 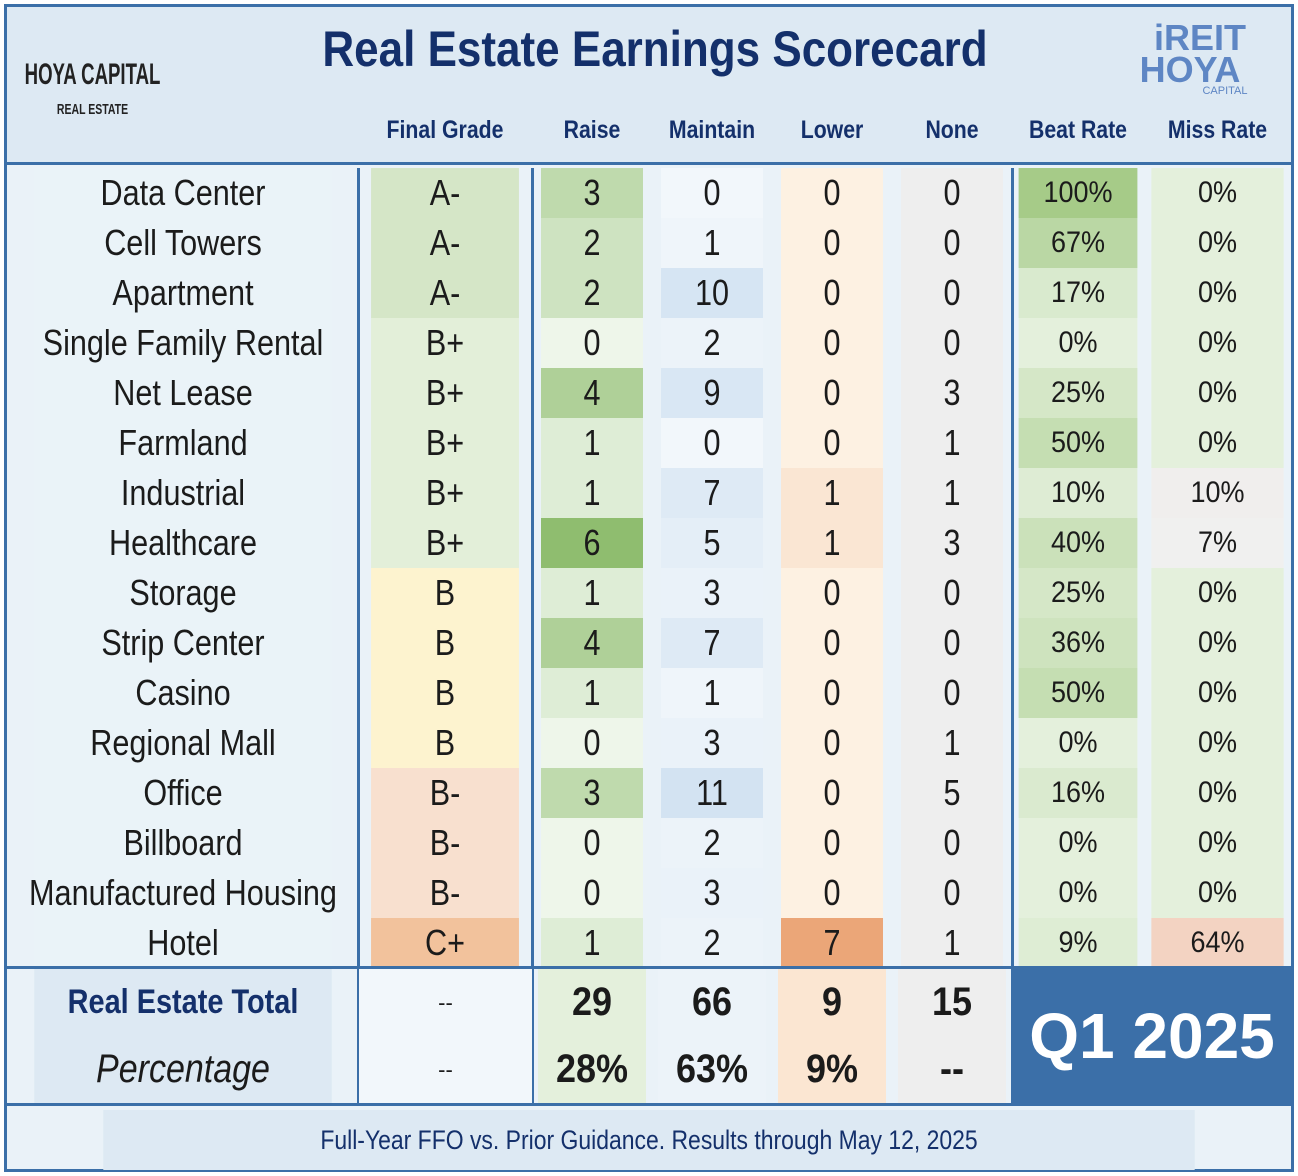 What do you see at coordinates (1078, 193) in the screenshot?
I see `cell-beat: 100%` at bounding box center [1078, 193].